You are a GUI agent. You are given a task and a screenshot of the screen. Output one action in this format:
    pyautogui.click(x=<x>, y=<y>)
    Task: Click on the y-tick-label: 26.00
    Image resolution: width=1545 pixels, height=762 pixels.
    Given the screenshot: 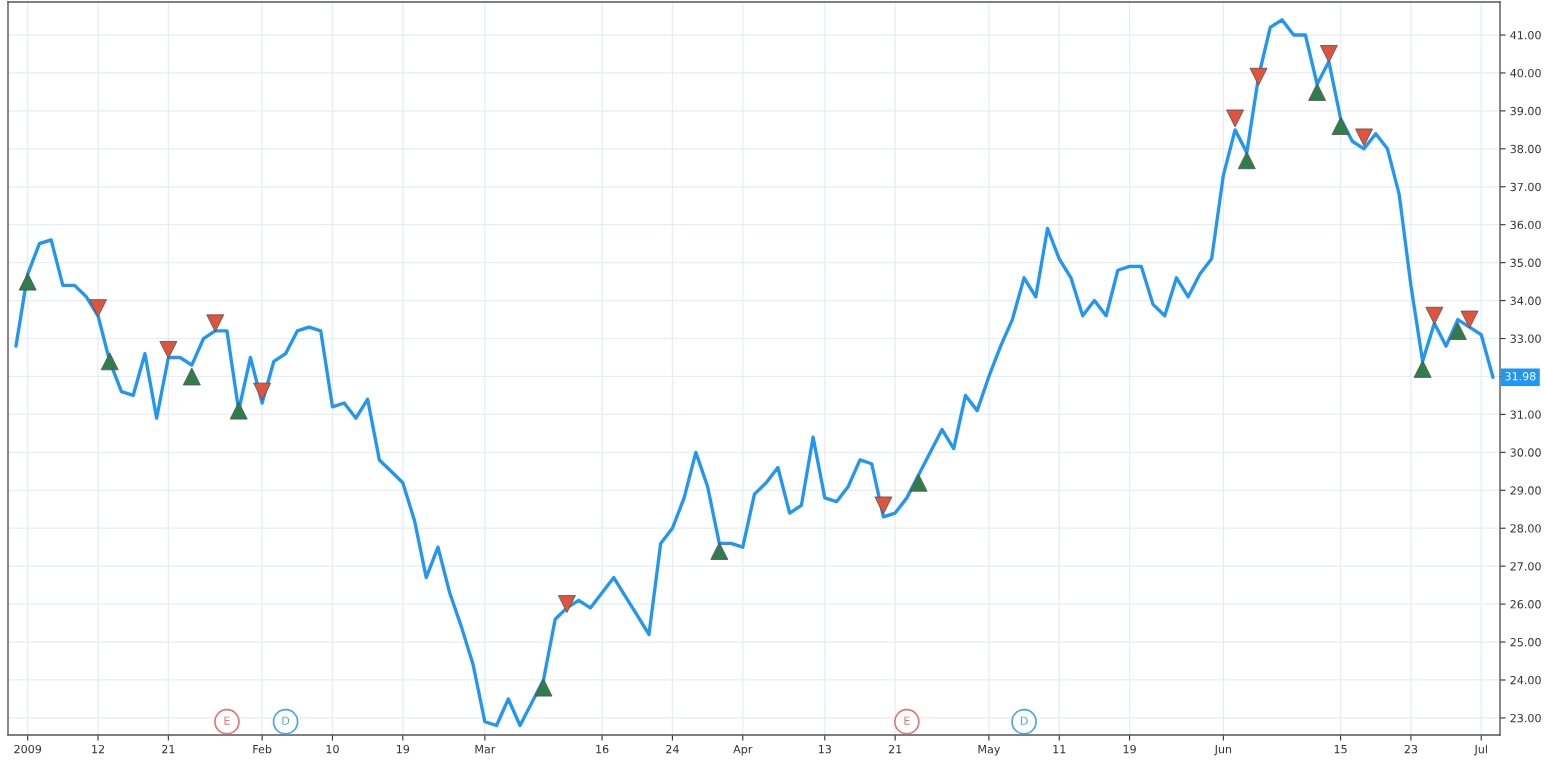 What is the action you would take?
    pyautogui.click(x=1525, y=604)
    